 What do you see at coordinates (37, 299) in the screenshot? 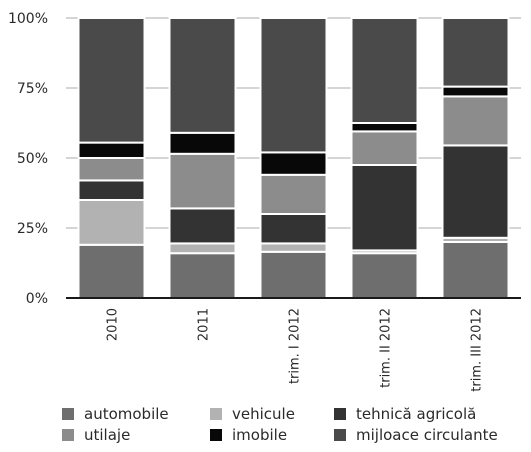
I see `y-tick-label: 0%` at bounding box center [37, 299].